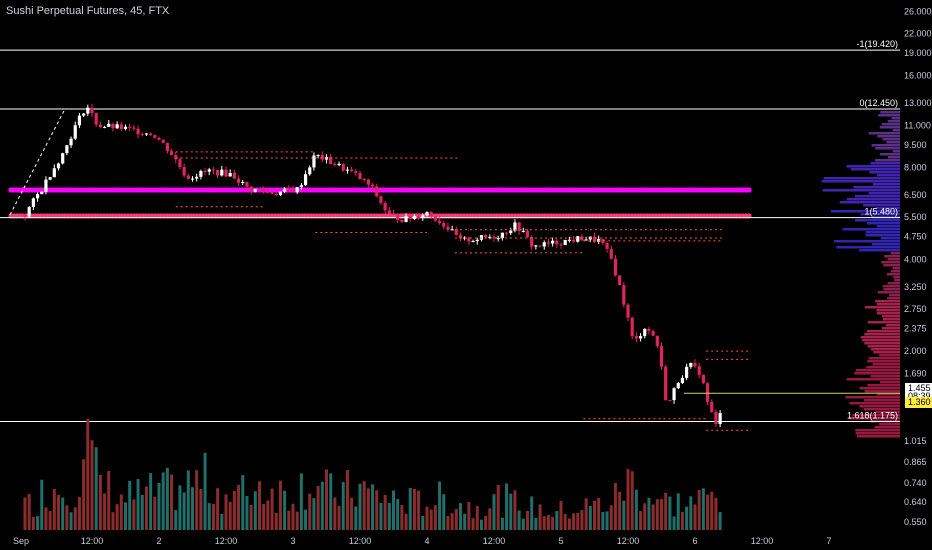  Describe the element at coordinates (918, 397) in the screenshot. I see `price-tag: 08:39` at that location.